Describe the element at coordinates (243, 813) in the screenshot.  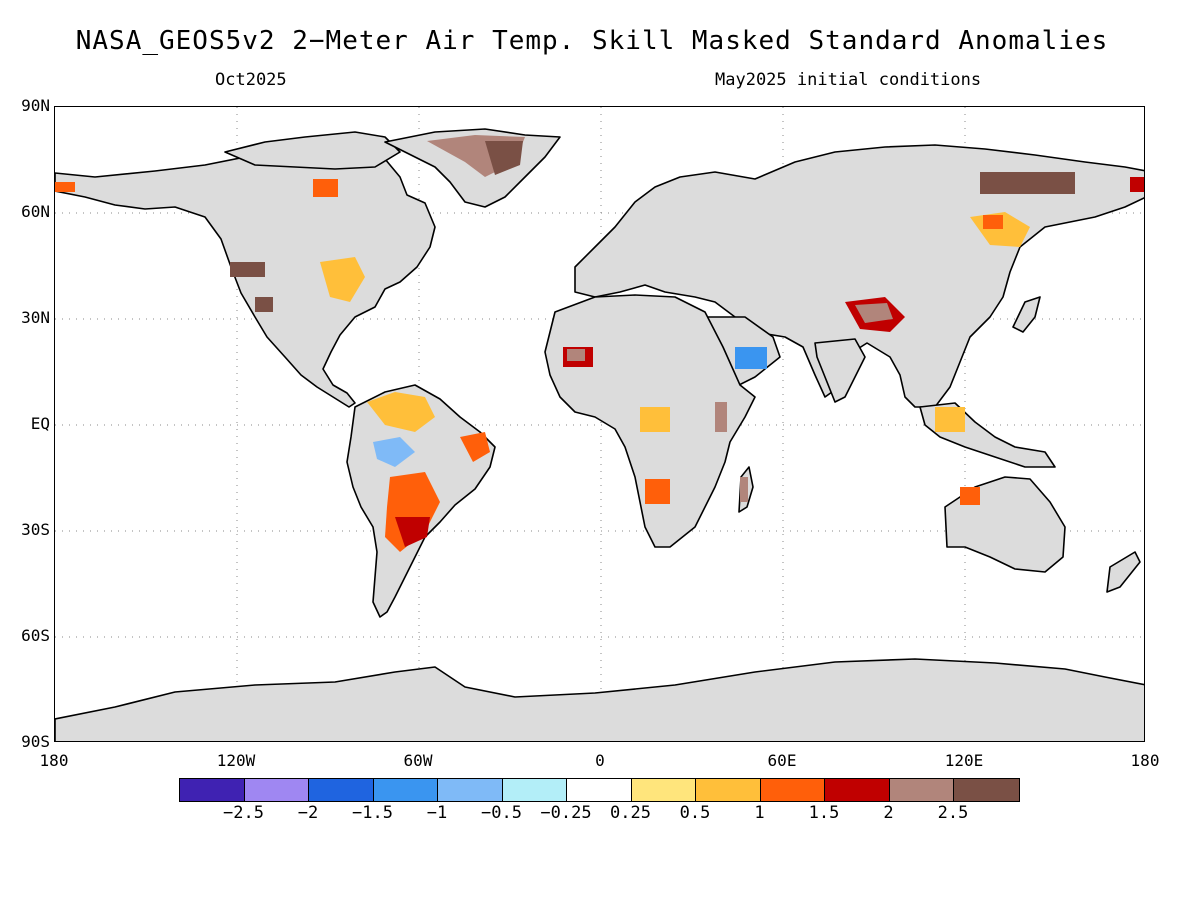
I see `colorbar-label: −2.5` at that location.